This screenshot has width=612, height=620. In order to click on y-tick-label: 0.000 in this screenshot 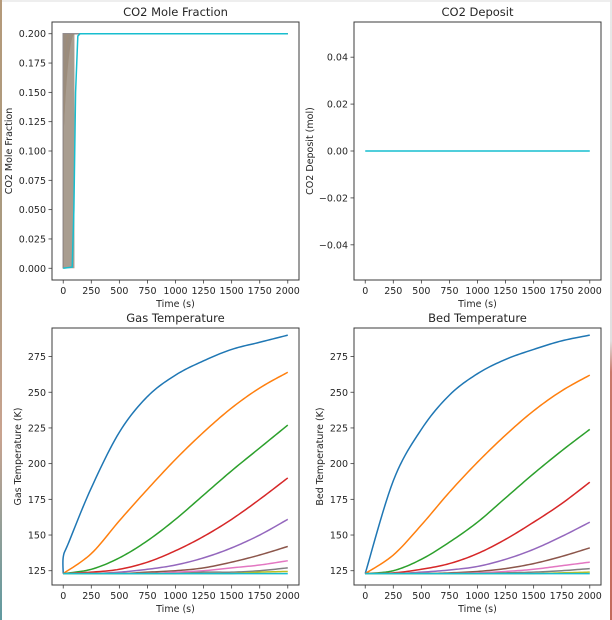, I will do `click(32, 269)`.